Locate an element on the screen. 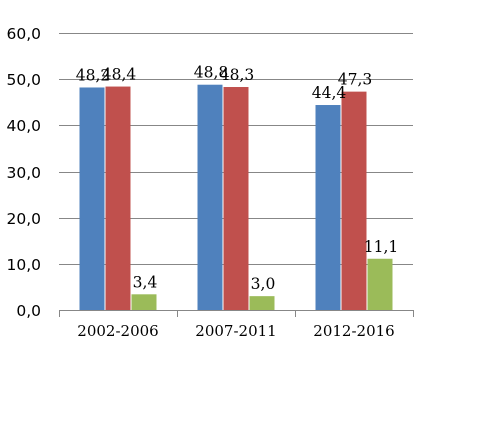  y-tick-label: 30,0 is located at coordinates (23, 173).